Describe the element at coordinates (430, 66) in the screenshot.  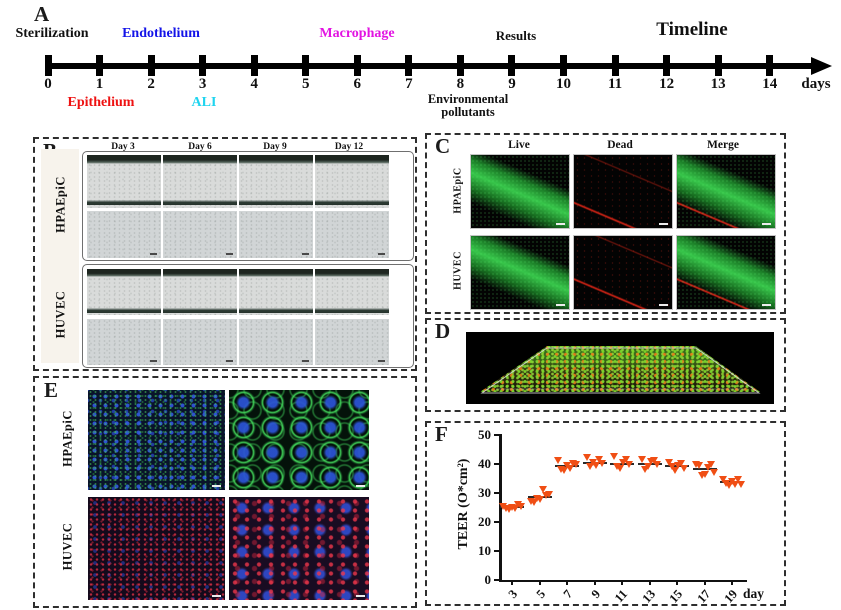
I see `timeline-axis` at that location.